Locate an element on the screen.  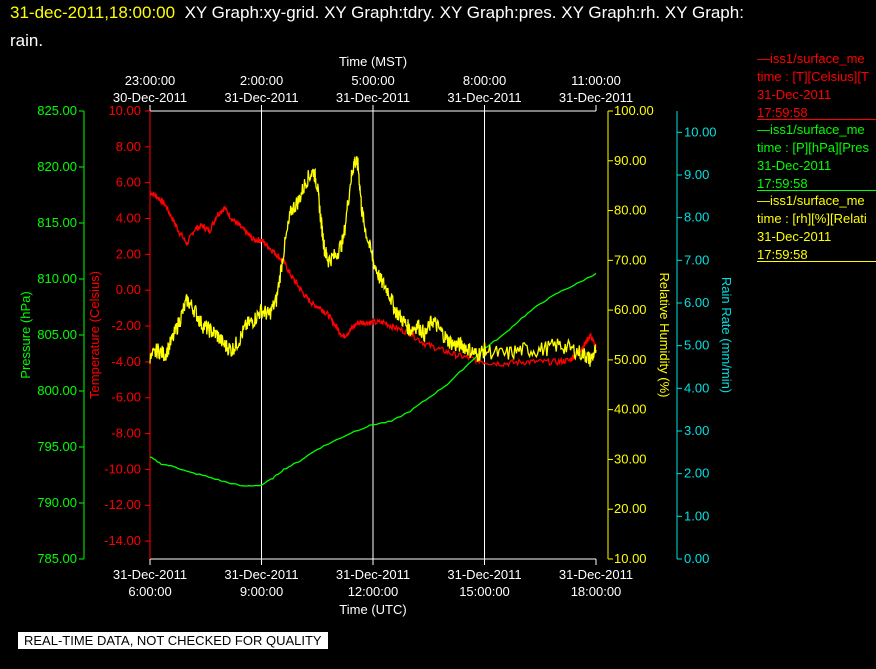
rain-axis-title: Rain Rate (mm/min) is located at coordinates (726, 335).